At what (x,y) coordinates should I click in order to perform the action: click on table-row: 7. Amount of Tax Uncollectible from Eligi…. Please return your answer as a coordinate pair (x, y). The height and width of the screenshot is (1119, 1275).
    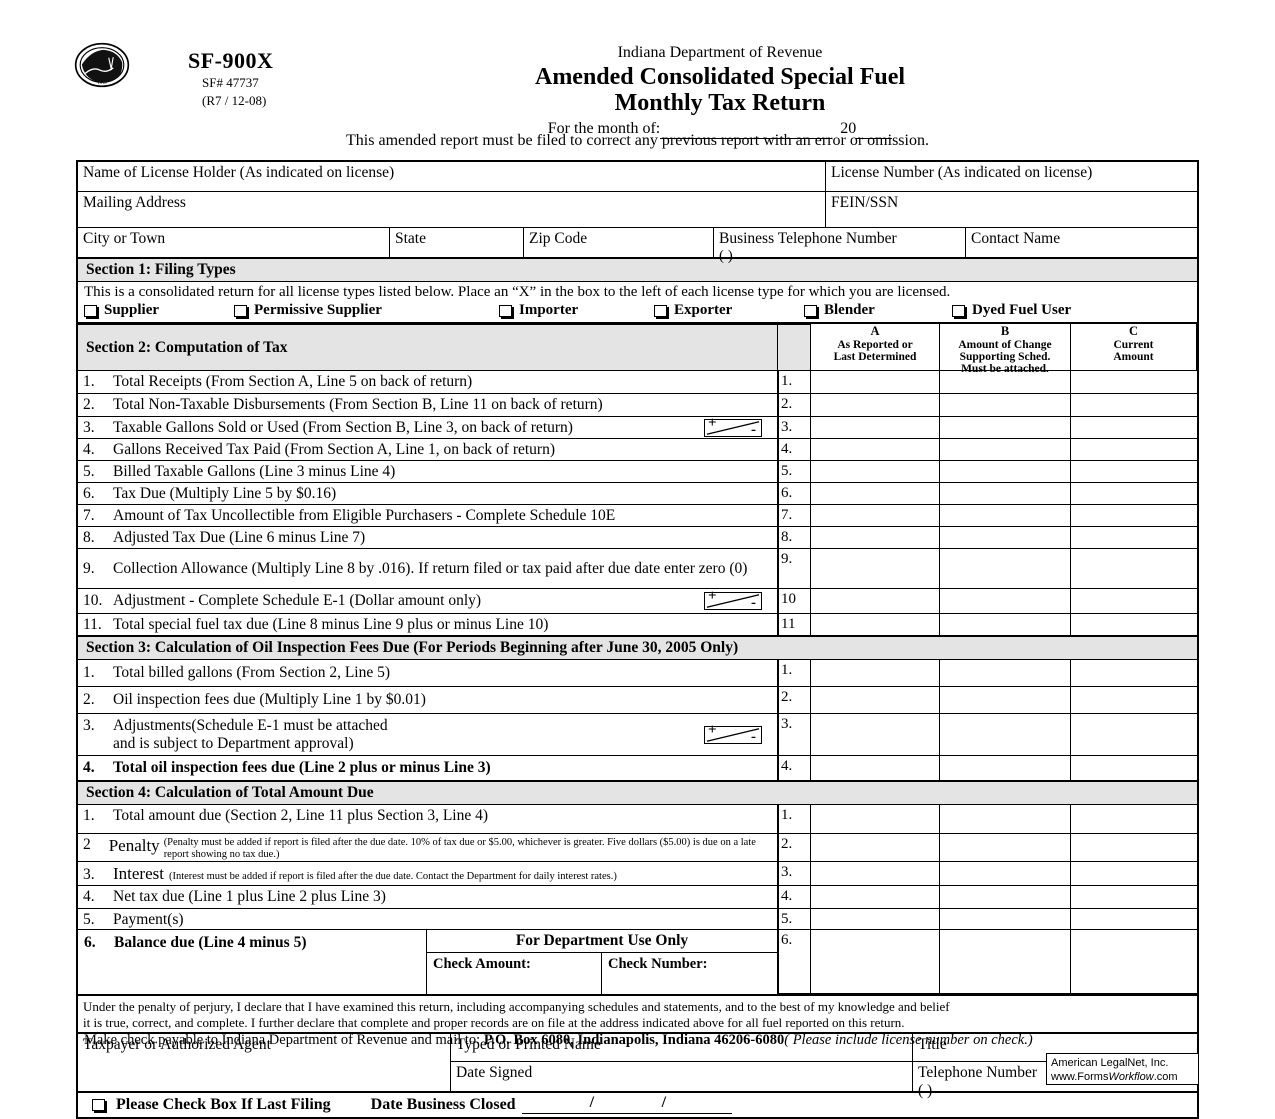
    Looking at the image, I should click on (637, 516).